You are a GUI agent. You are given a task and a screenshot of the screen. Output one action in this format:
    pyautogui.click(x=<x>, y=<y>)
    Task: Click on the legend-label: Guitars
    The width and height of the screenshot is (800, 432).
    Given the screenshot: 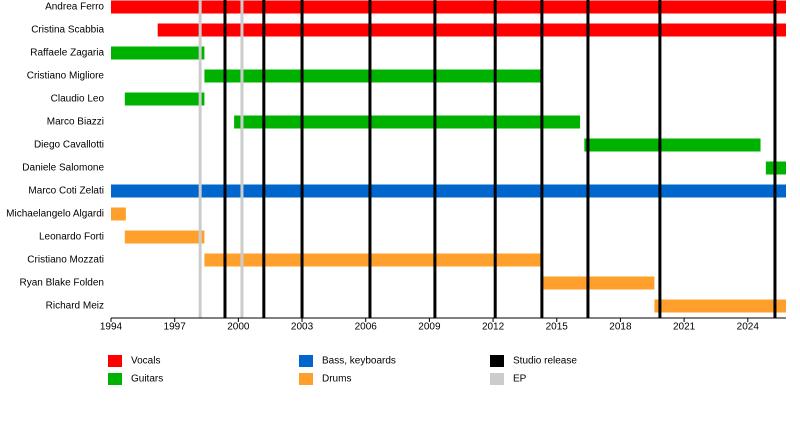 What is the action you would take?
    pyautogui.click(x=147, y=379)
    